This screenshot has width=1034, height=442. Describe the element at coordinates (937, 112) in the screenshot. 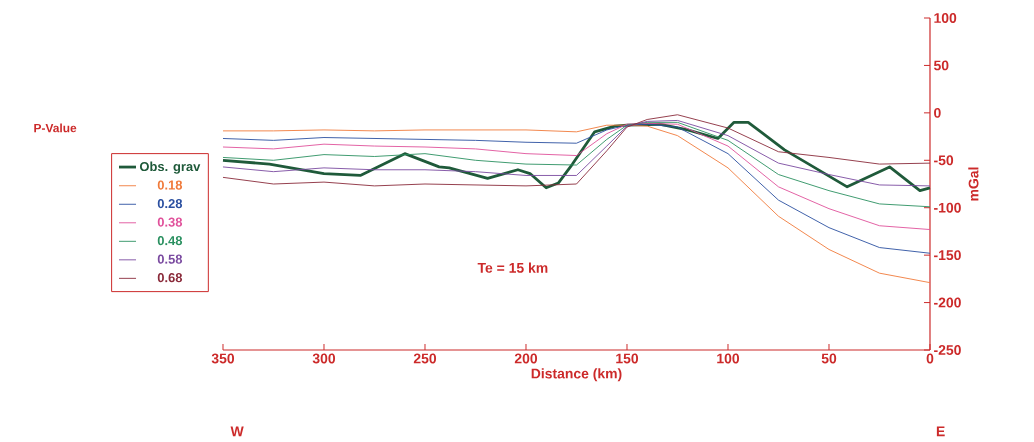

I see `y-tick-label: 0` at that location.